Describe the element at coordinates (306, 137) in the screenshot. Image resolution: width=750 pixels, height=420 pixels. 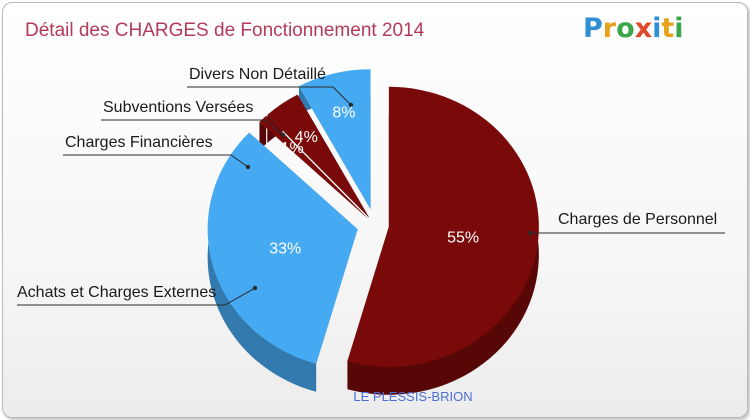
I see `slice-percent-label: 4%` at that location.